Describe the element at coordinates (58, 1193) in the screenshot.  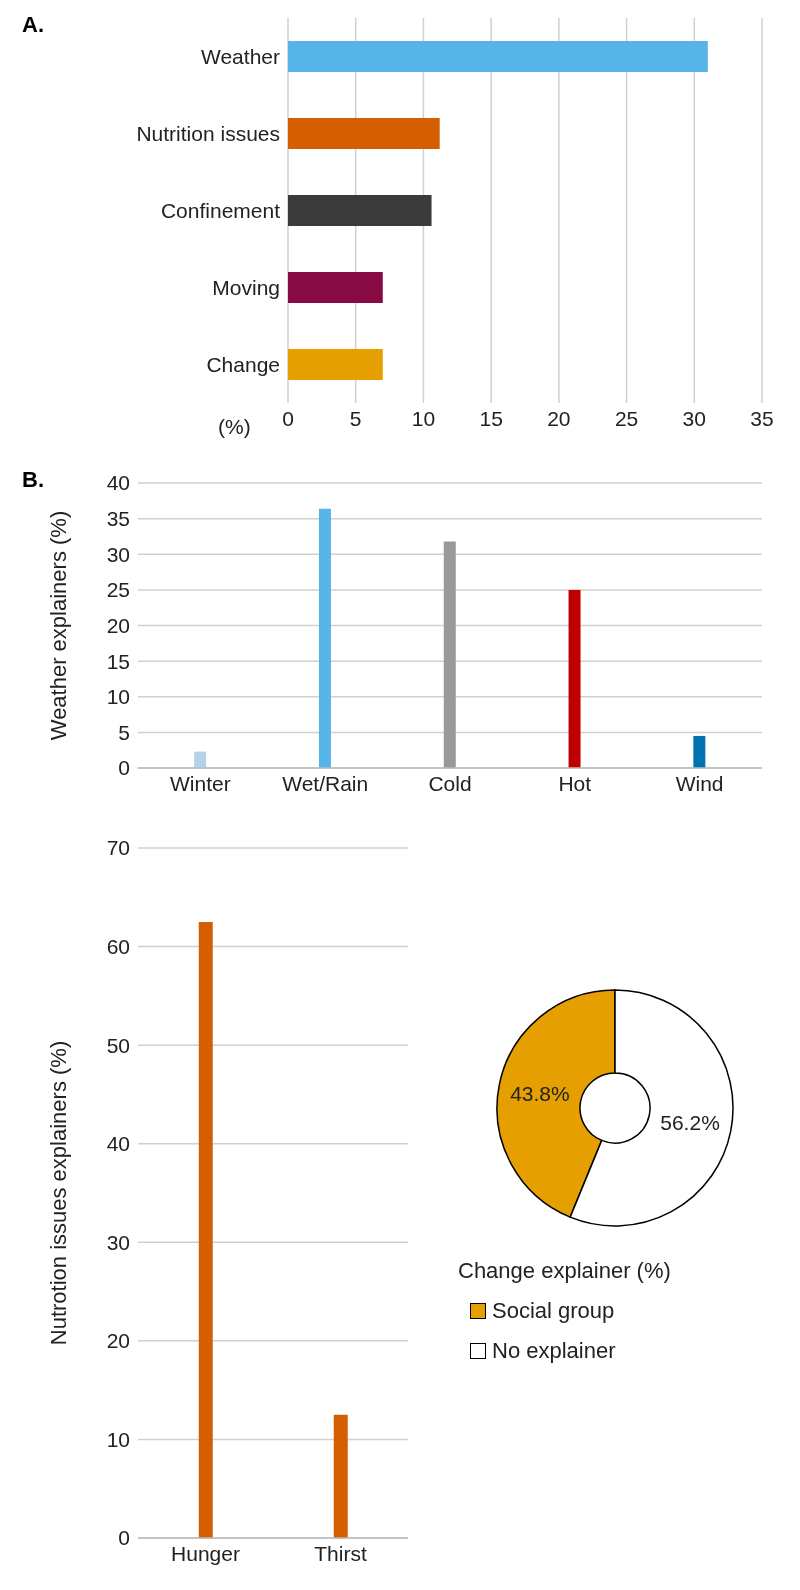
I see `y-axis-title: Nutrotion issues explainers (%)` at that location.